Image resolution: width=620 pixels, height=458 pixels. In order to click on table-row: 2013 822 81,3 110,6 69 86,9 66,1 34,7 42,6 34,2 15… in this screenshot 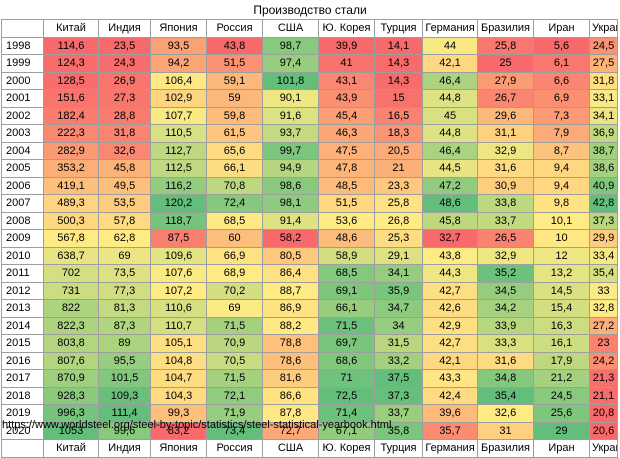, I will do `click(309, 308)`.